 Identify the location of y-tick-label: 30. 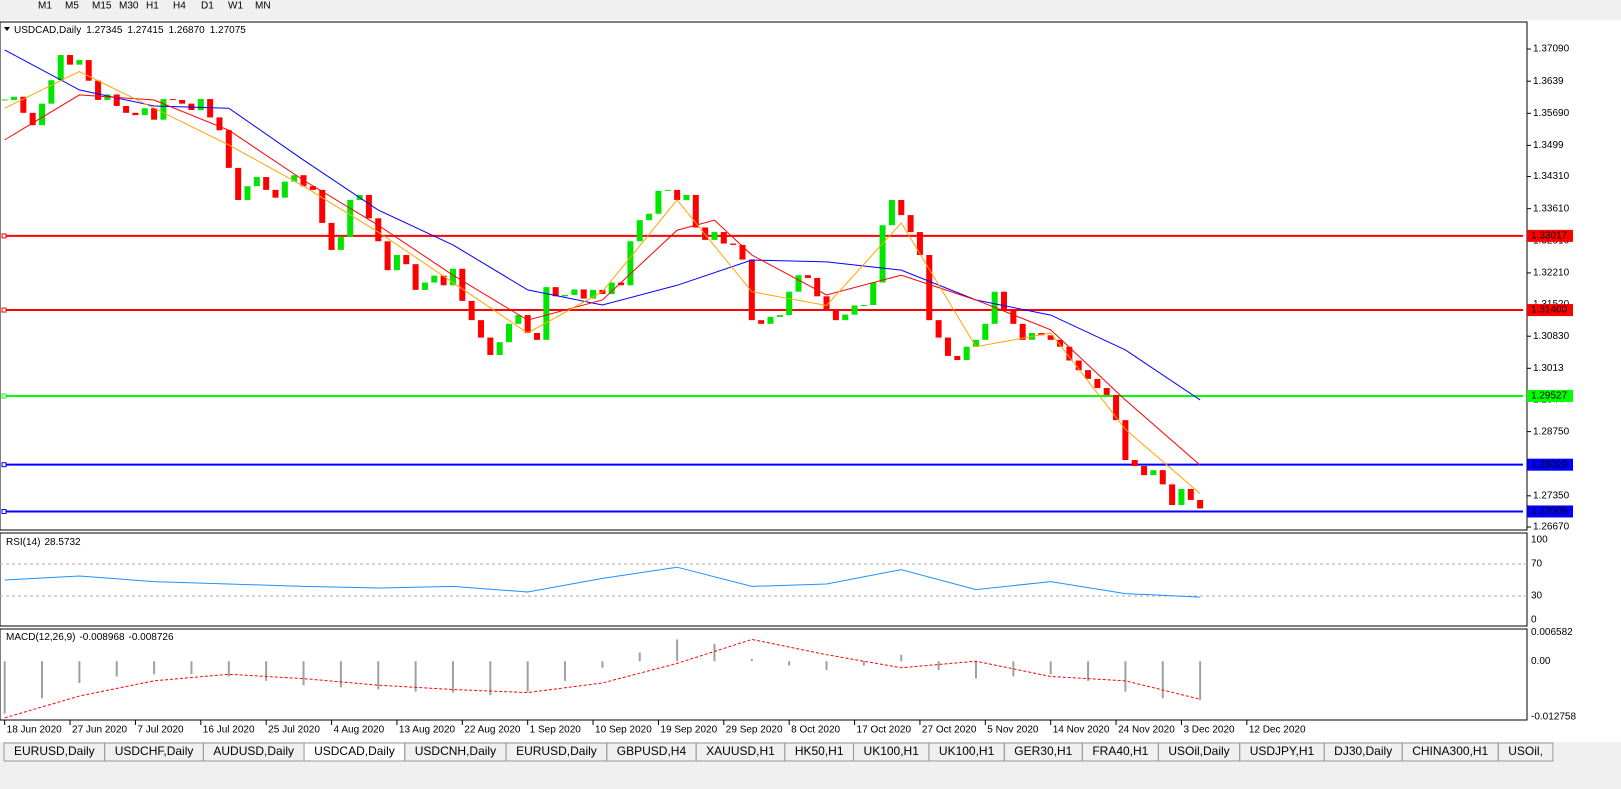
(1537, 596).